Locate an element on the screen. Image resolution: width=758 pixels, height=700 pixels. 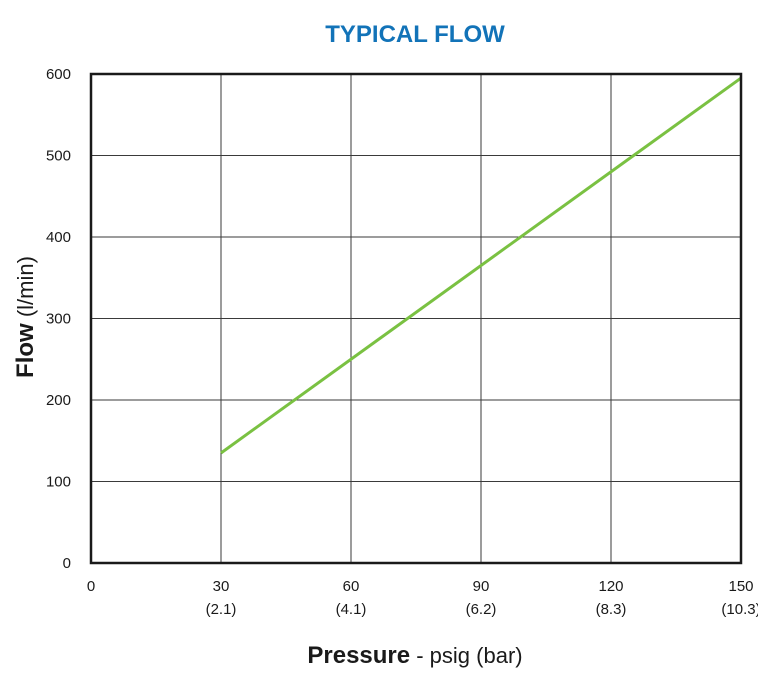
x-axis-ticks: 0 30 (2.1) 60 (4.1) 90 (6.2) 120 (8.3) 150 (10.3) is located at coordinates (422, 598).